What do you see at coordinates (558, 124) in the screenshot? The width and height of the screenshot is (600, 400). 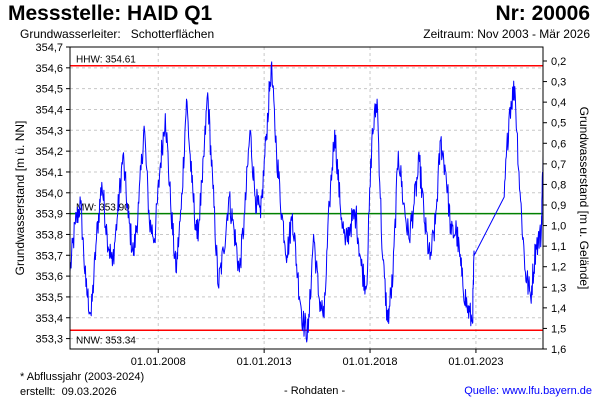 I see `y2-tick-label: 0,5` at bounding box center [558, 124].